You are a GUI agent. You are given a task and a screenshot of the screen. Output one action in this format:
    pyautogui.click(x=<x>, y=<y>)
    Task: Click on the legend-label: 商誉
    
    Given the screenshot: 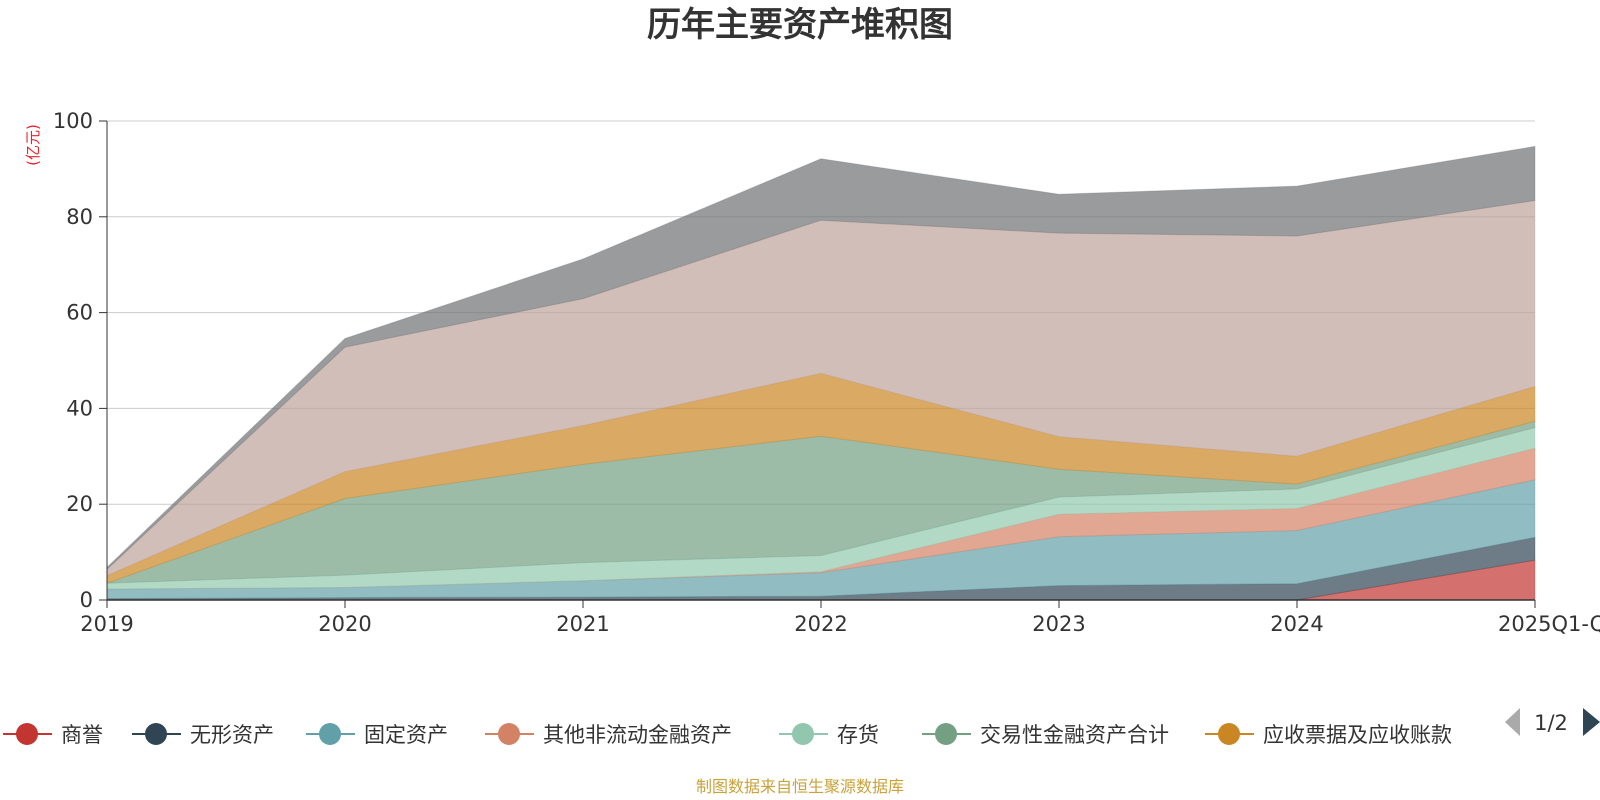 What is the action you would take?
    pyautogui.click(x=82, y=735)
    